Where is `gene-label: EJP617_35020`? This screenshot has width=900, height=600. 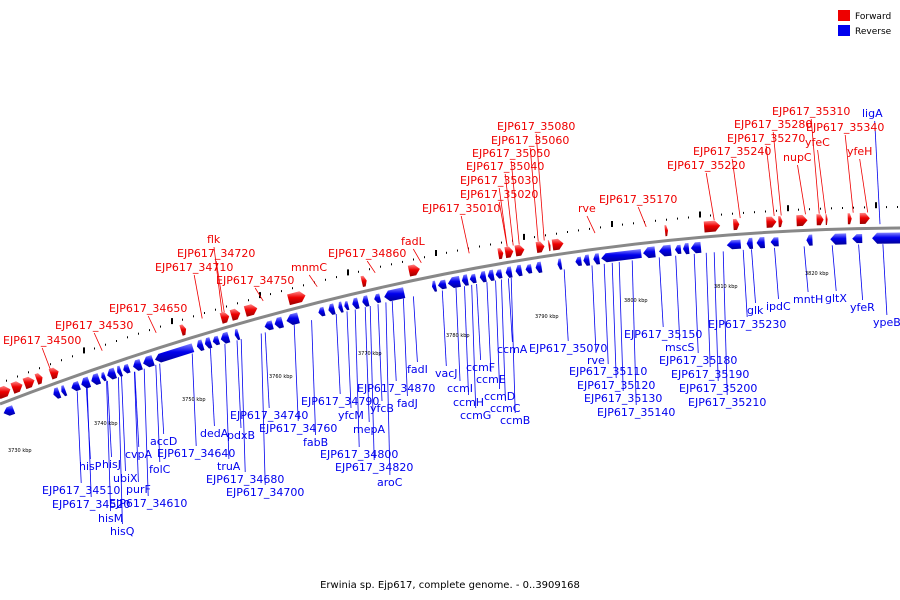
gene-label: EJP617_35020 is located at coordinates (499, 194).